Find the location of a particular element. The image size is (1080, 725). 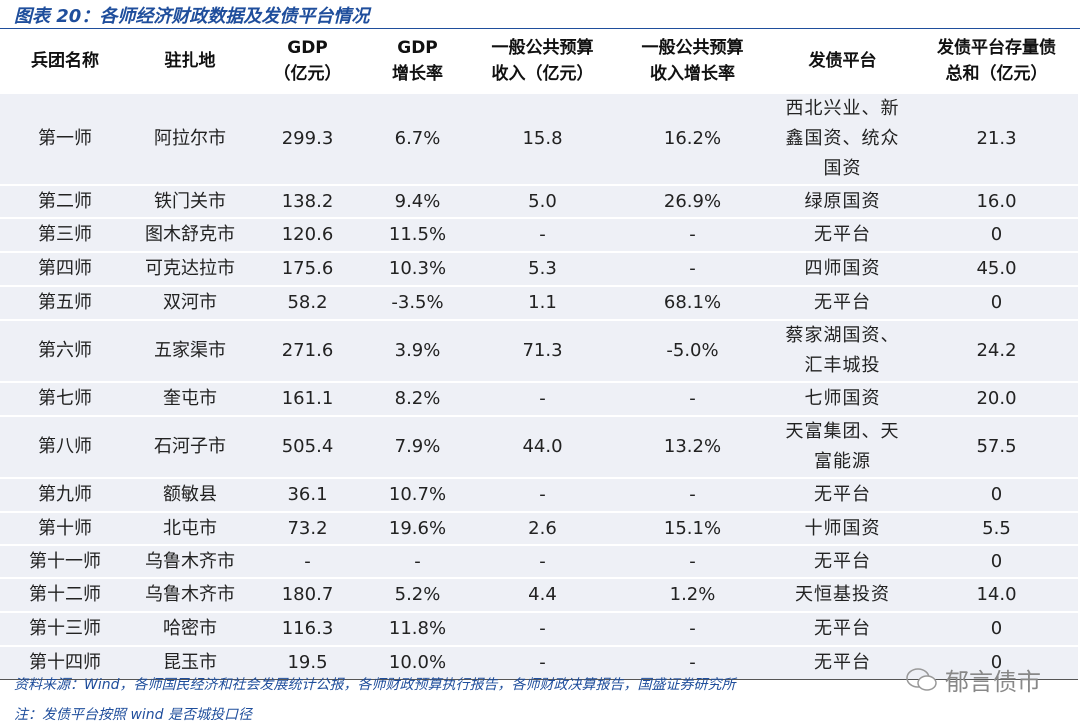

table-cell: 505.4 is located at coordinates (307, 446).